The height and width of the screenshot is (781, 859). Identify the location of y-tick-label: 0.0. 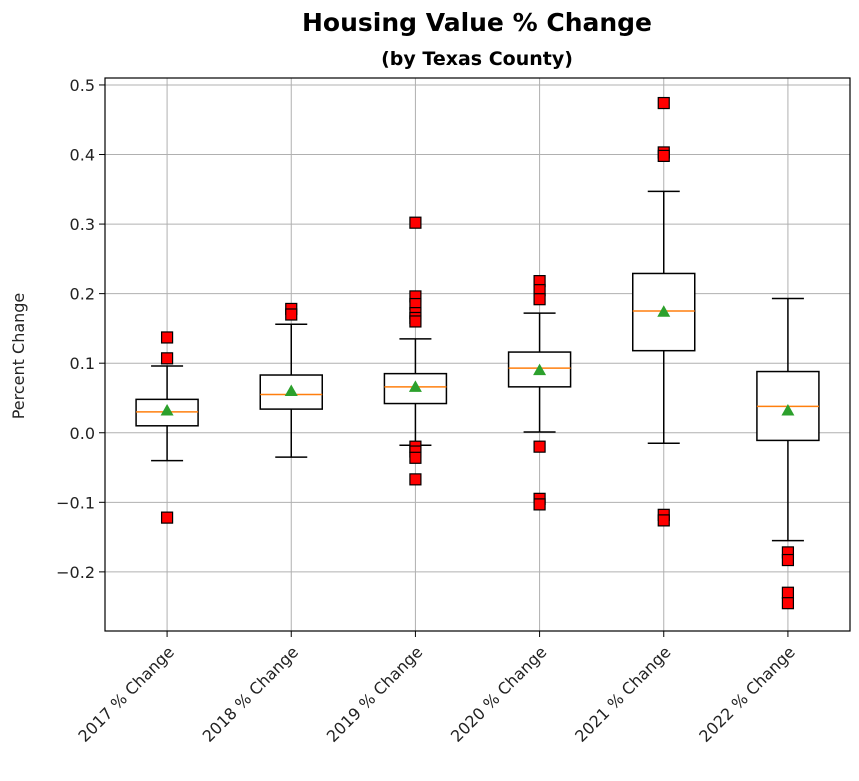
(82, 433).